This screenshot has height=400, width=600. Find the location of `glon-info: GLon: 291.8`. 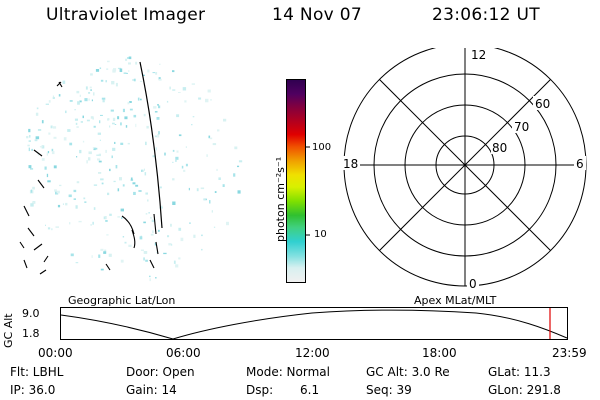

glon-info: GLon: 291.8 is located at coordinates (524, 390).